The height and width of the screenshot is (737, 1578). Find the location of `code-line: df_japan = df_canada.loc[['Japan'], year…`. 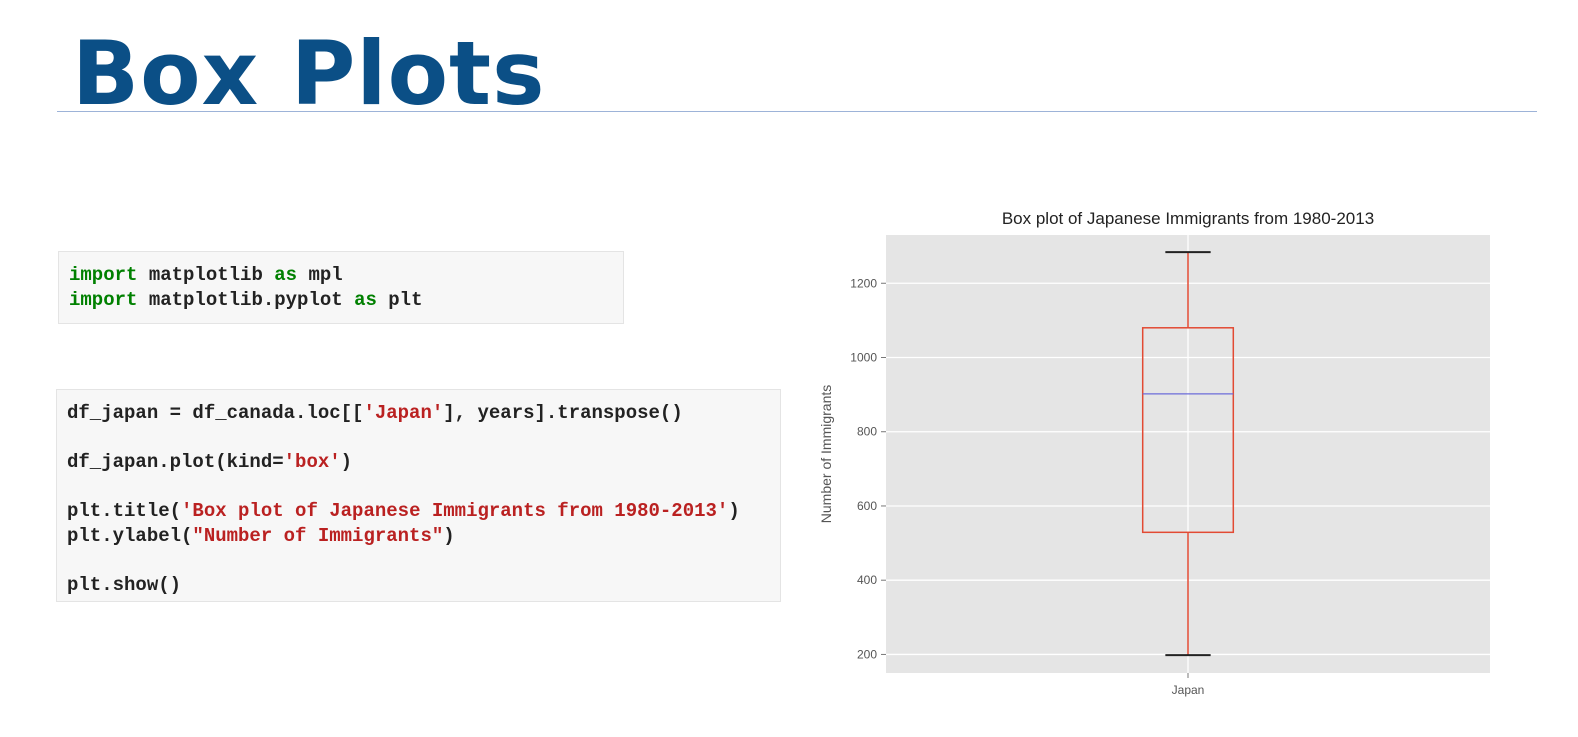

code-line: df_japan = df_canada.loc[['Japan'], year… is located at coordinates (423, 413).